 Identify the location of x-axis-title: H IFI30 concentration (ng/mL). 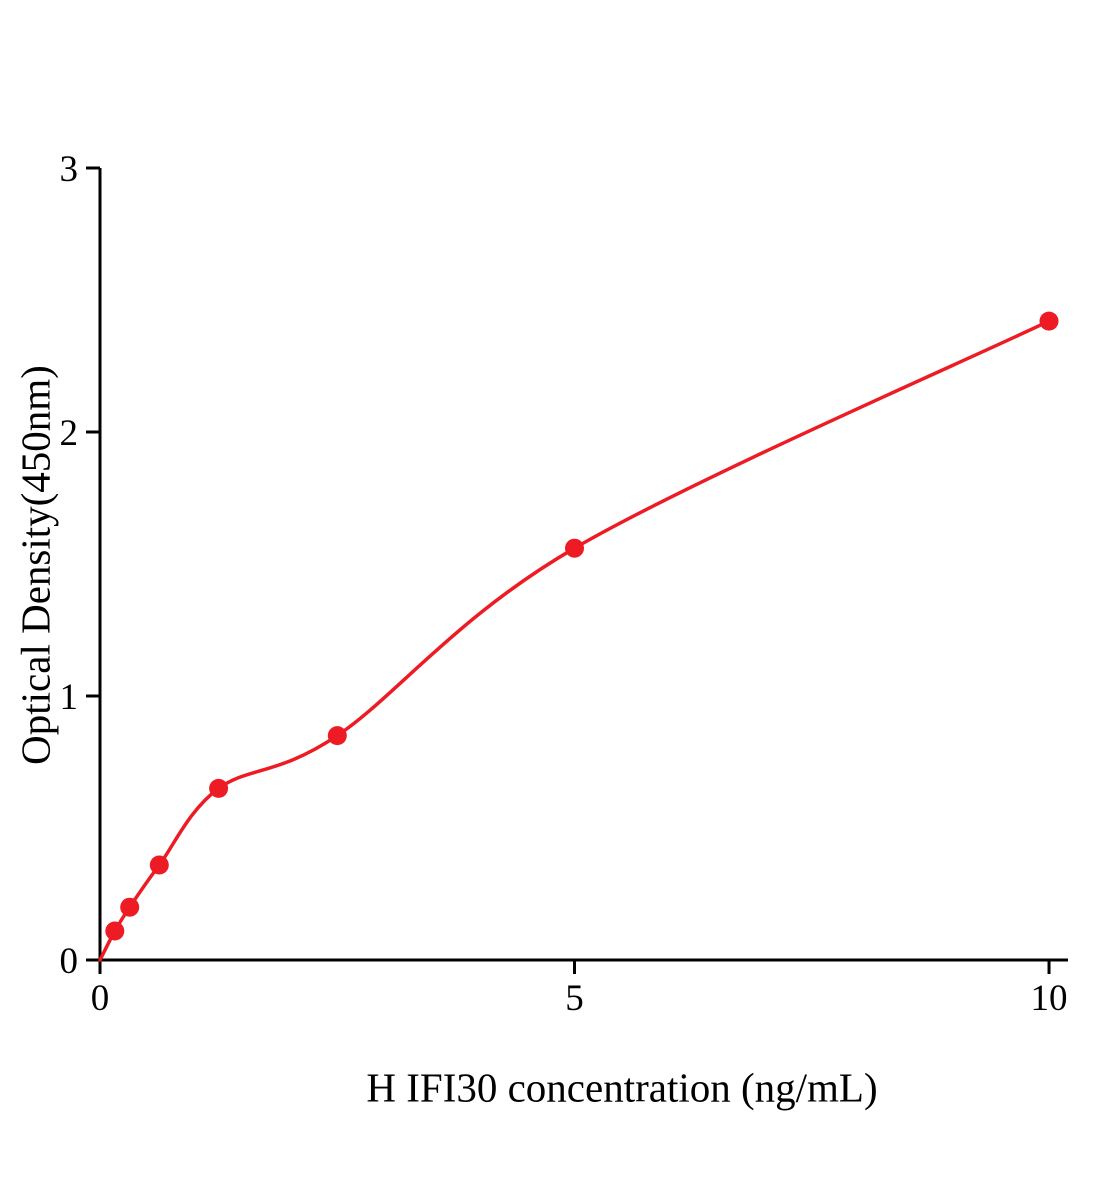
(622, 1087).